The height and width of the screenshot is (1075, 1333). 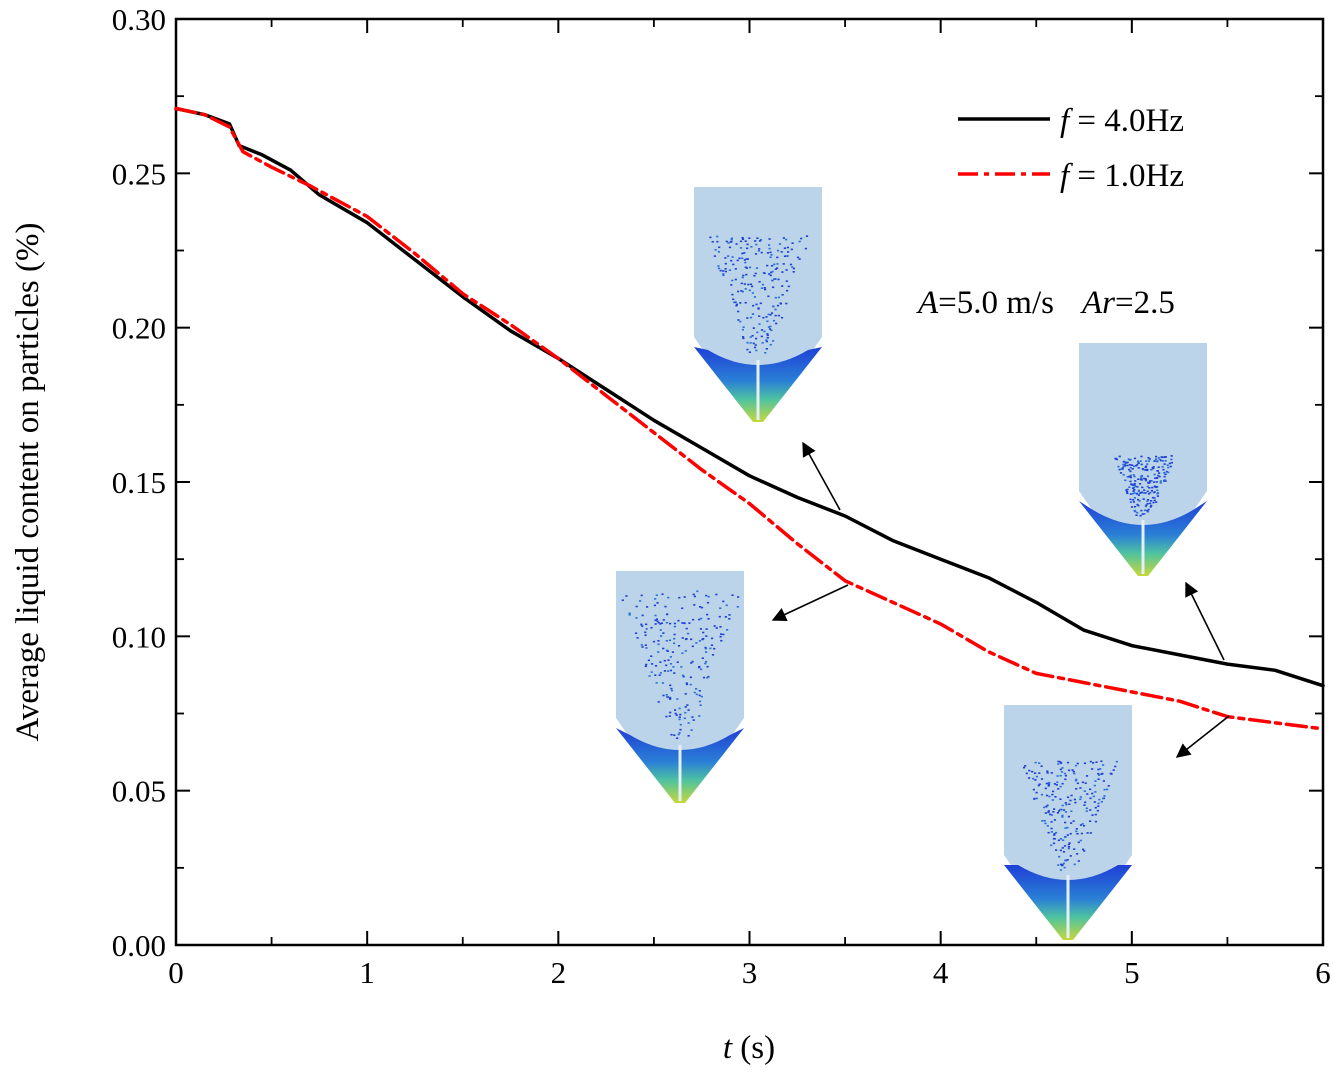 What do you see at coordinates (367, 972) in the screenshot?
I see `x-tick-label: 1` at bounding box center [367, 972].